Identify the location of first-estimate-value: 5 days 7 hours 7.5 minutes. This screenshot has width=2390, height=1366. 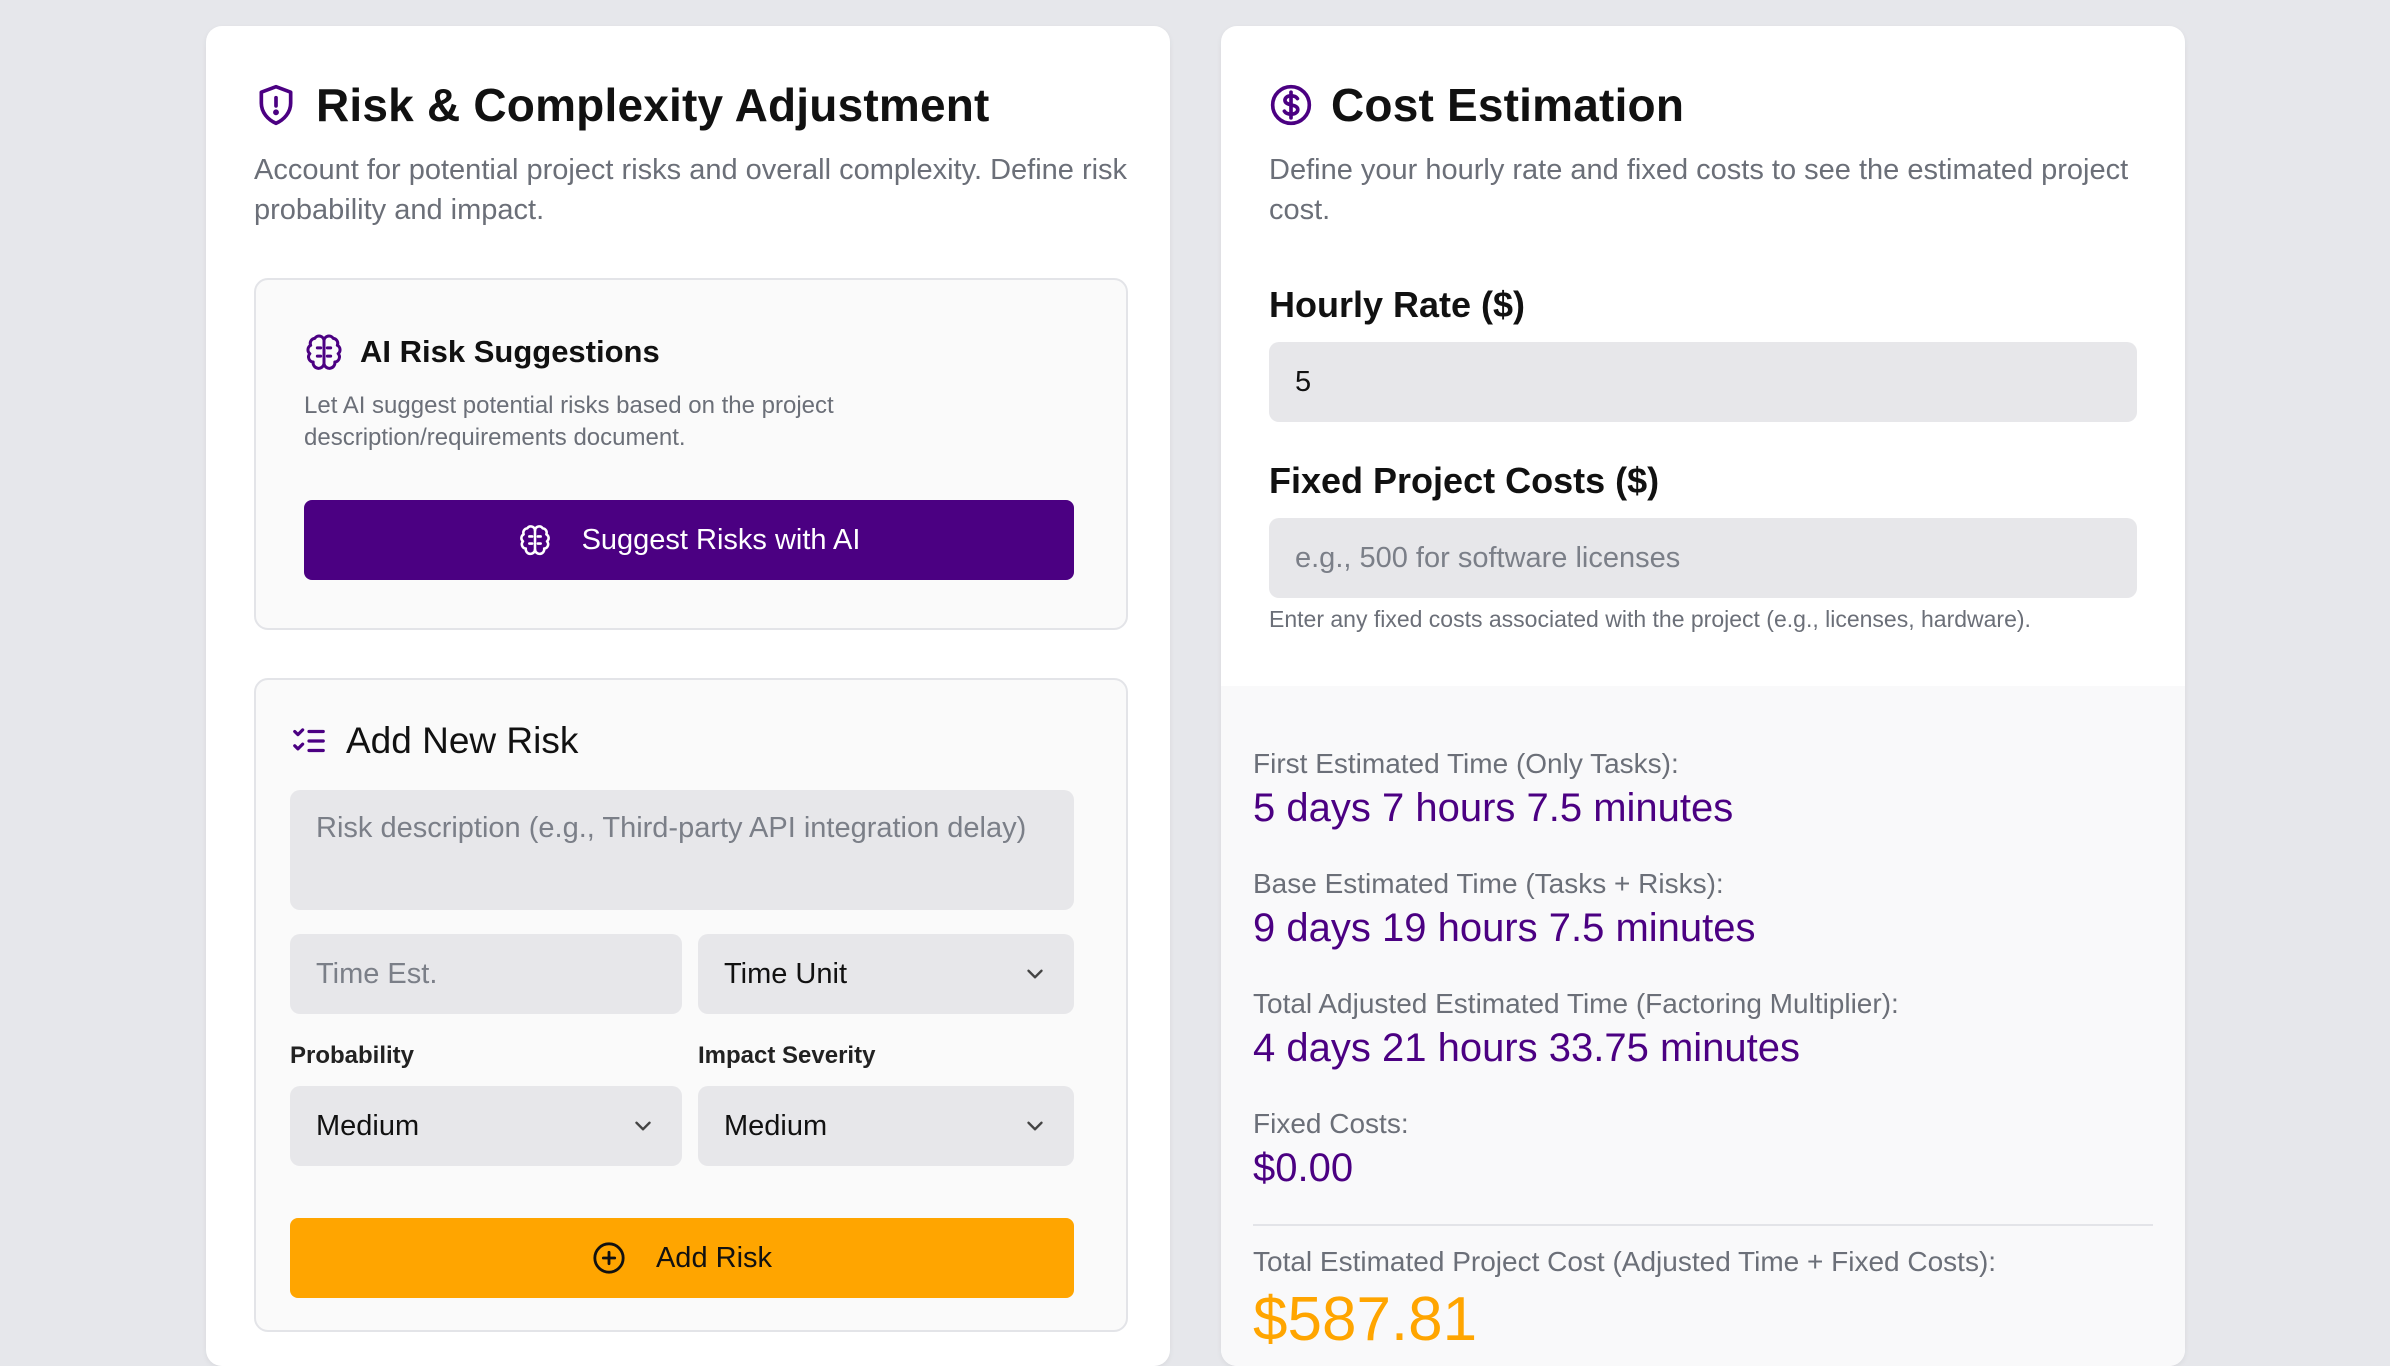
(1493, 808).